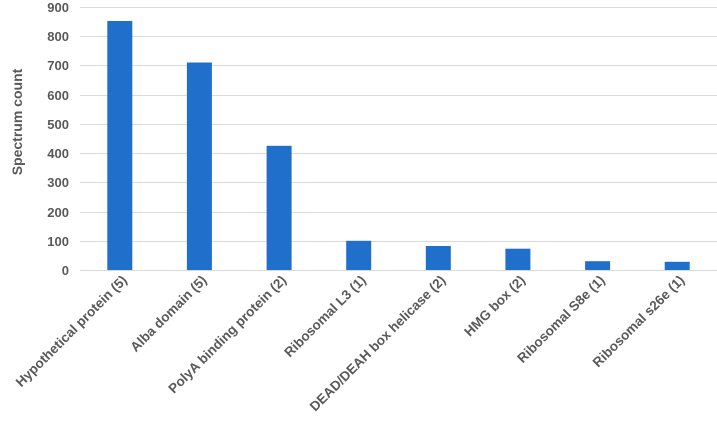 Image resolution: width=717 pixels, height=432 pixels. What do you see at coordinates (58, 7) in the screenshot?
I see `y-tick-label: 900` at bounding box center [58, 7].